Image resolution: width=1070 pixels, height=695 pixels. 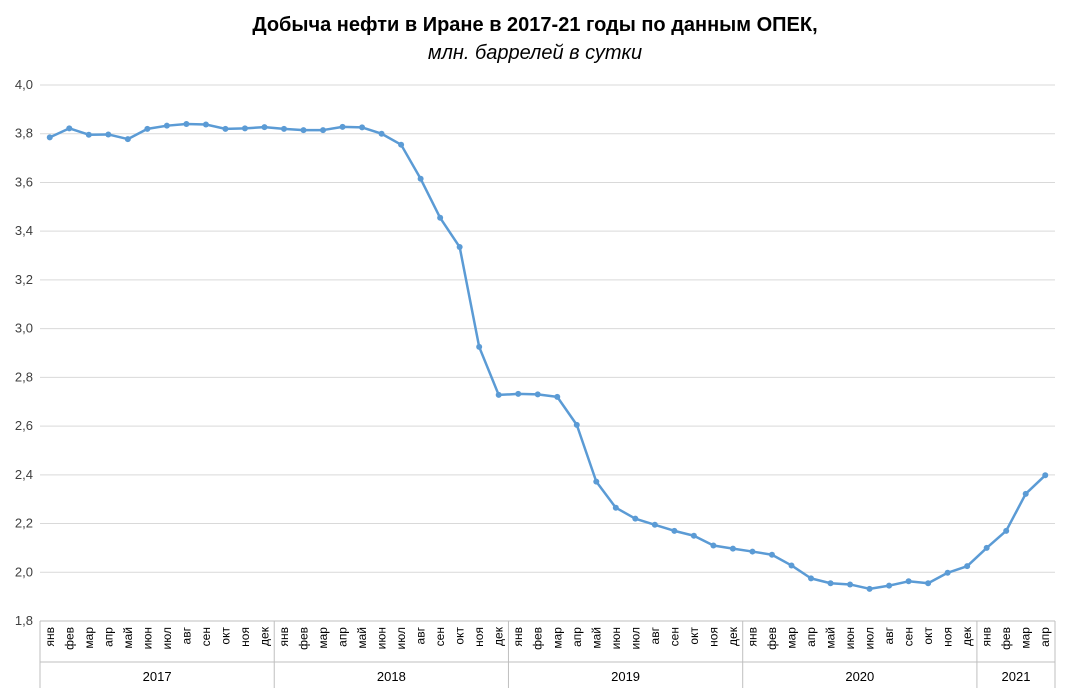 What do you see at coordinates (24, 425) in the screenshot?
I see `y-tick-label: 2,6` at bounding box center [24, 425].